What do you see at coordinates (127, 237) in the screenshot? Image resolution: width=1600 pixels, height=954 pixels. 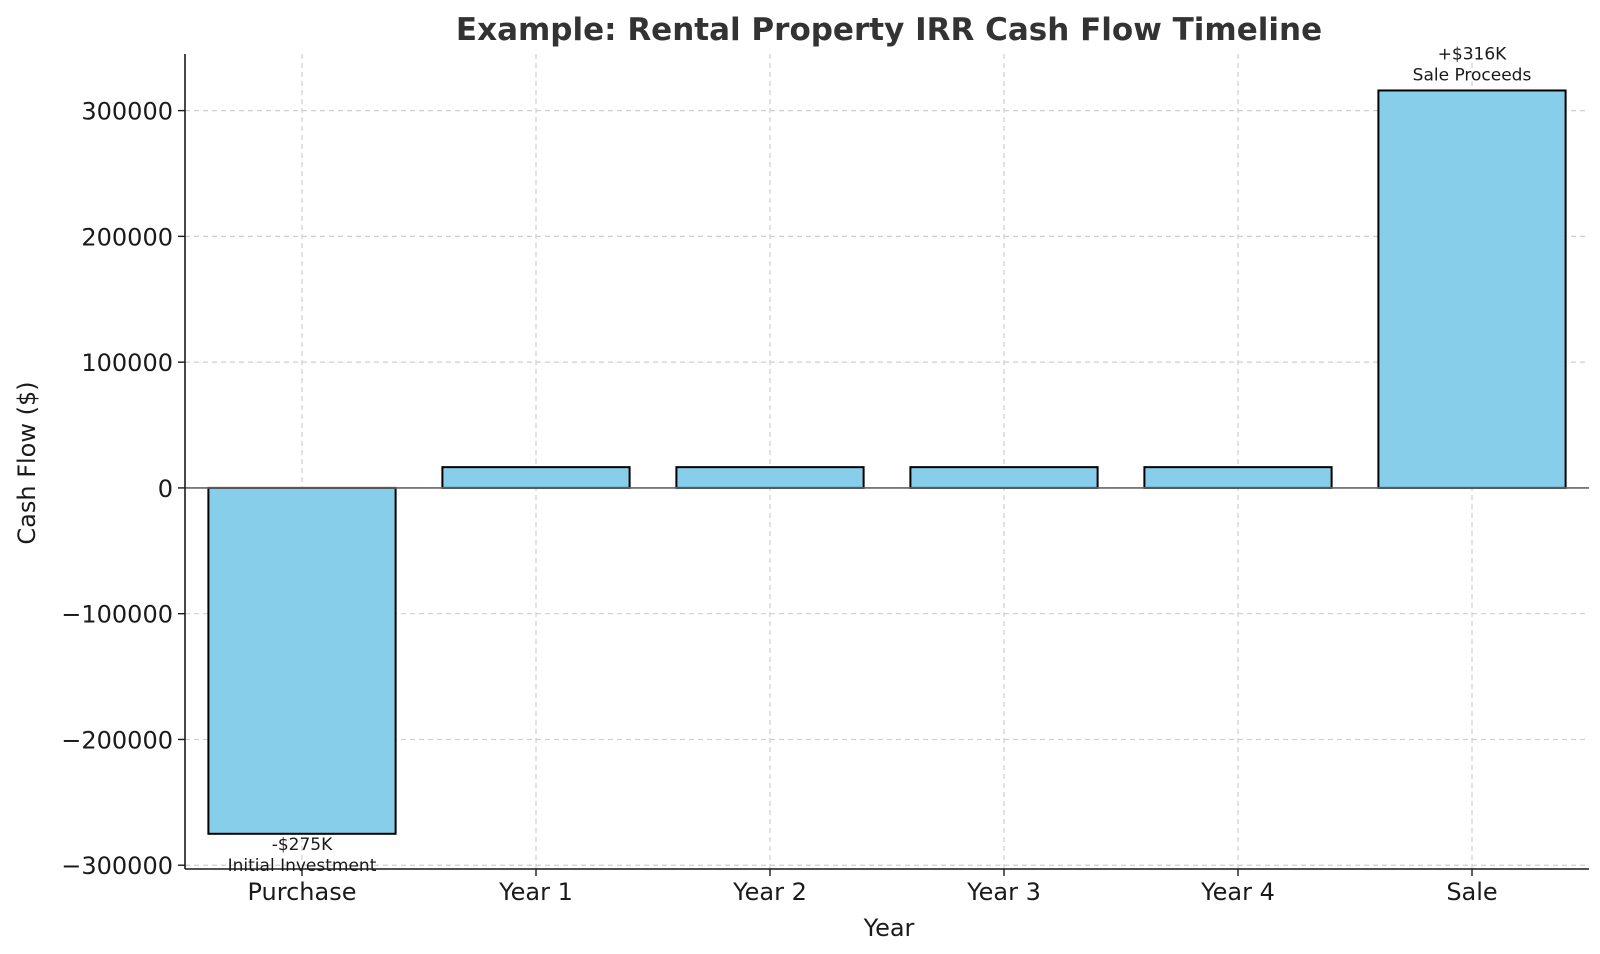 I see `y-tick-label: 200000` at bounding box center [127, 237].